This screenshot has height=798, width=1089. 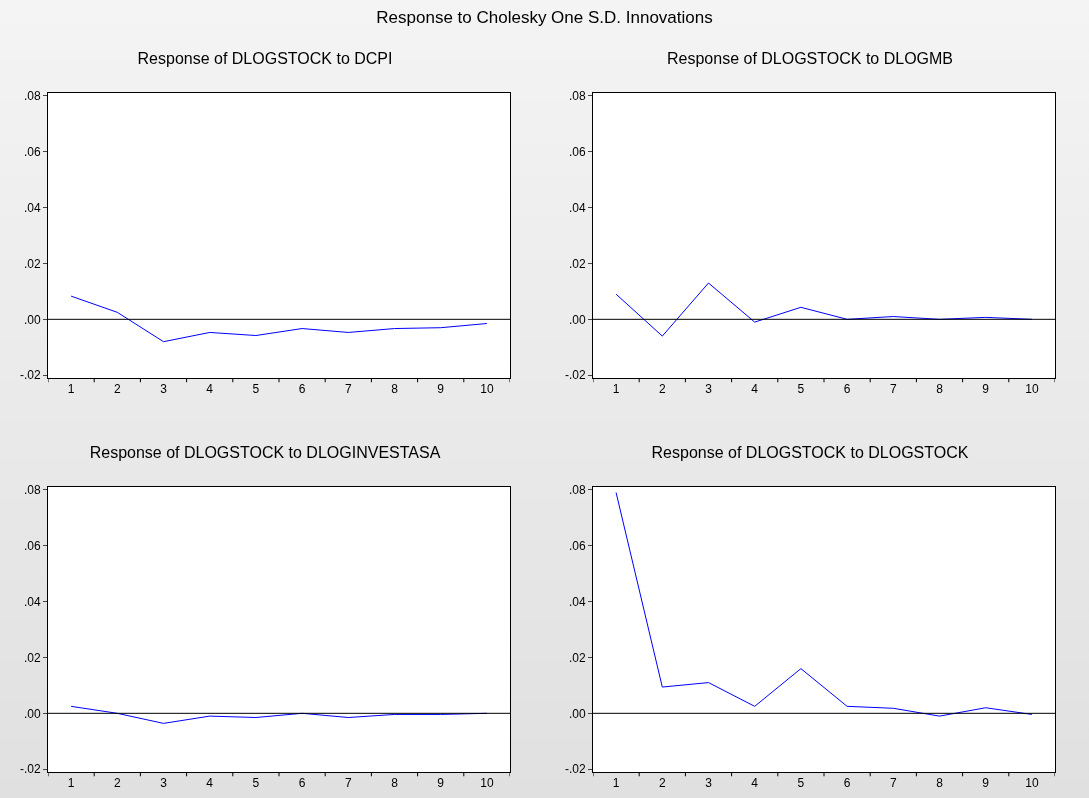 I want to click on chart-title: Response of DLOGSTOCK to DLOGINVESTASA, so click(x=265, y=452).